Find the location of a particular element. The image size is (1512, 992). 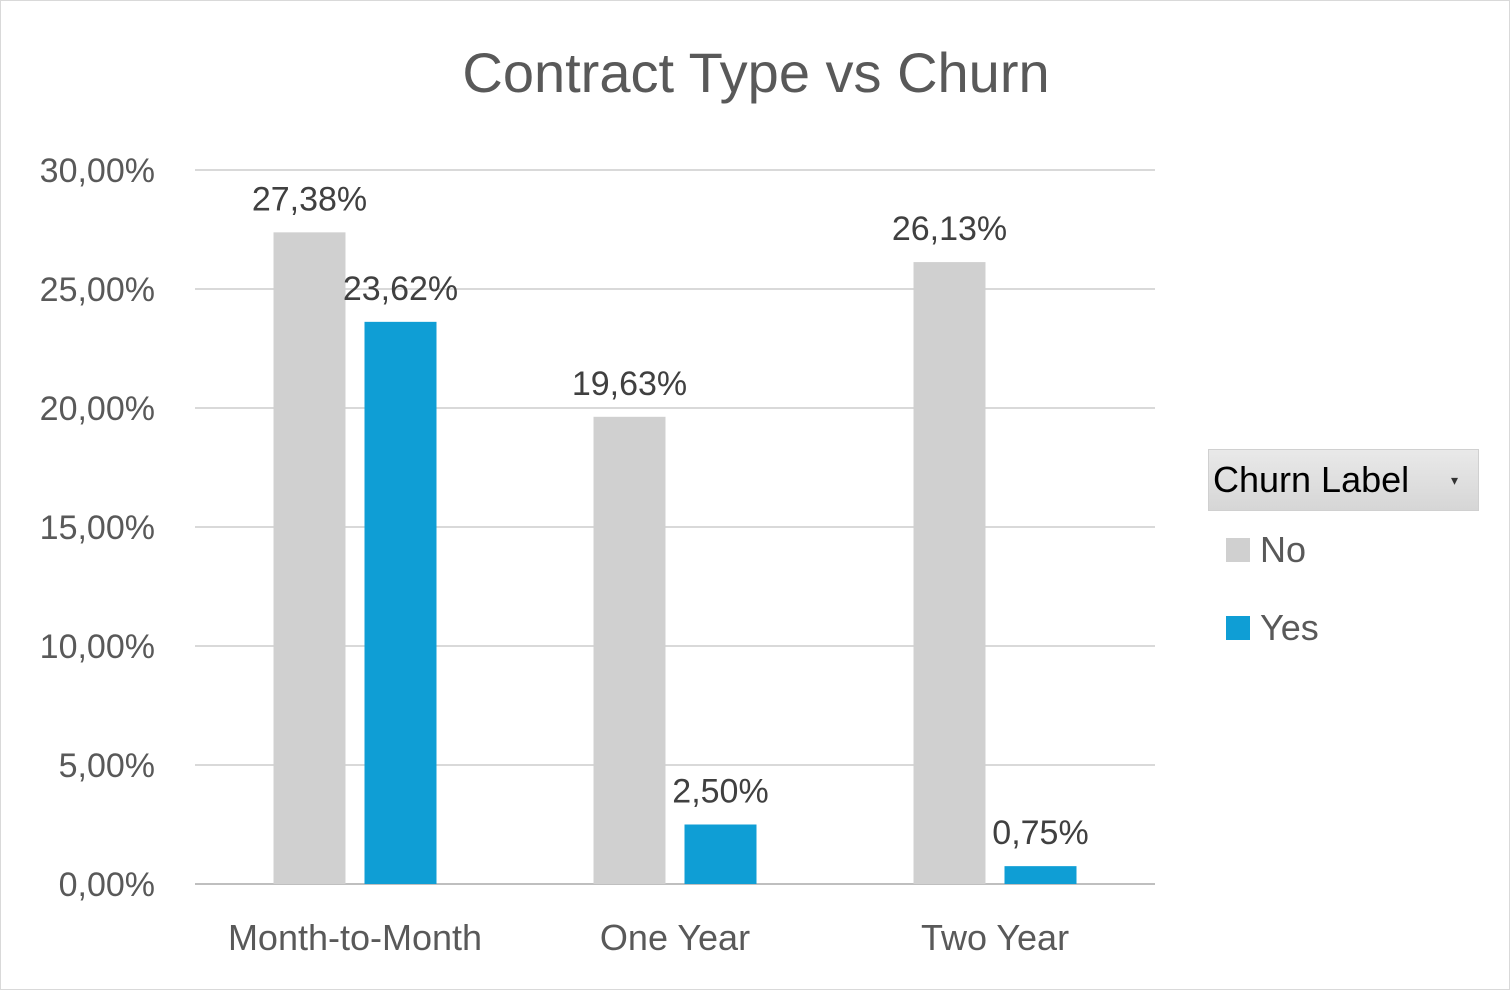

legend-title: Churn Label is located at coordinates (1311, 479).